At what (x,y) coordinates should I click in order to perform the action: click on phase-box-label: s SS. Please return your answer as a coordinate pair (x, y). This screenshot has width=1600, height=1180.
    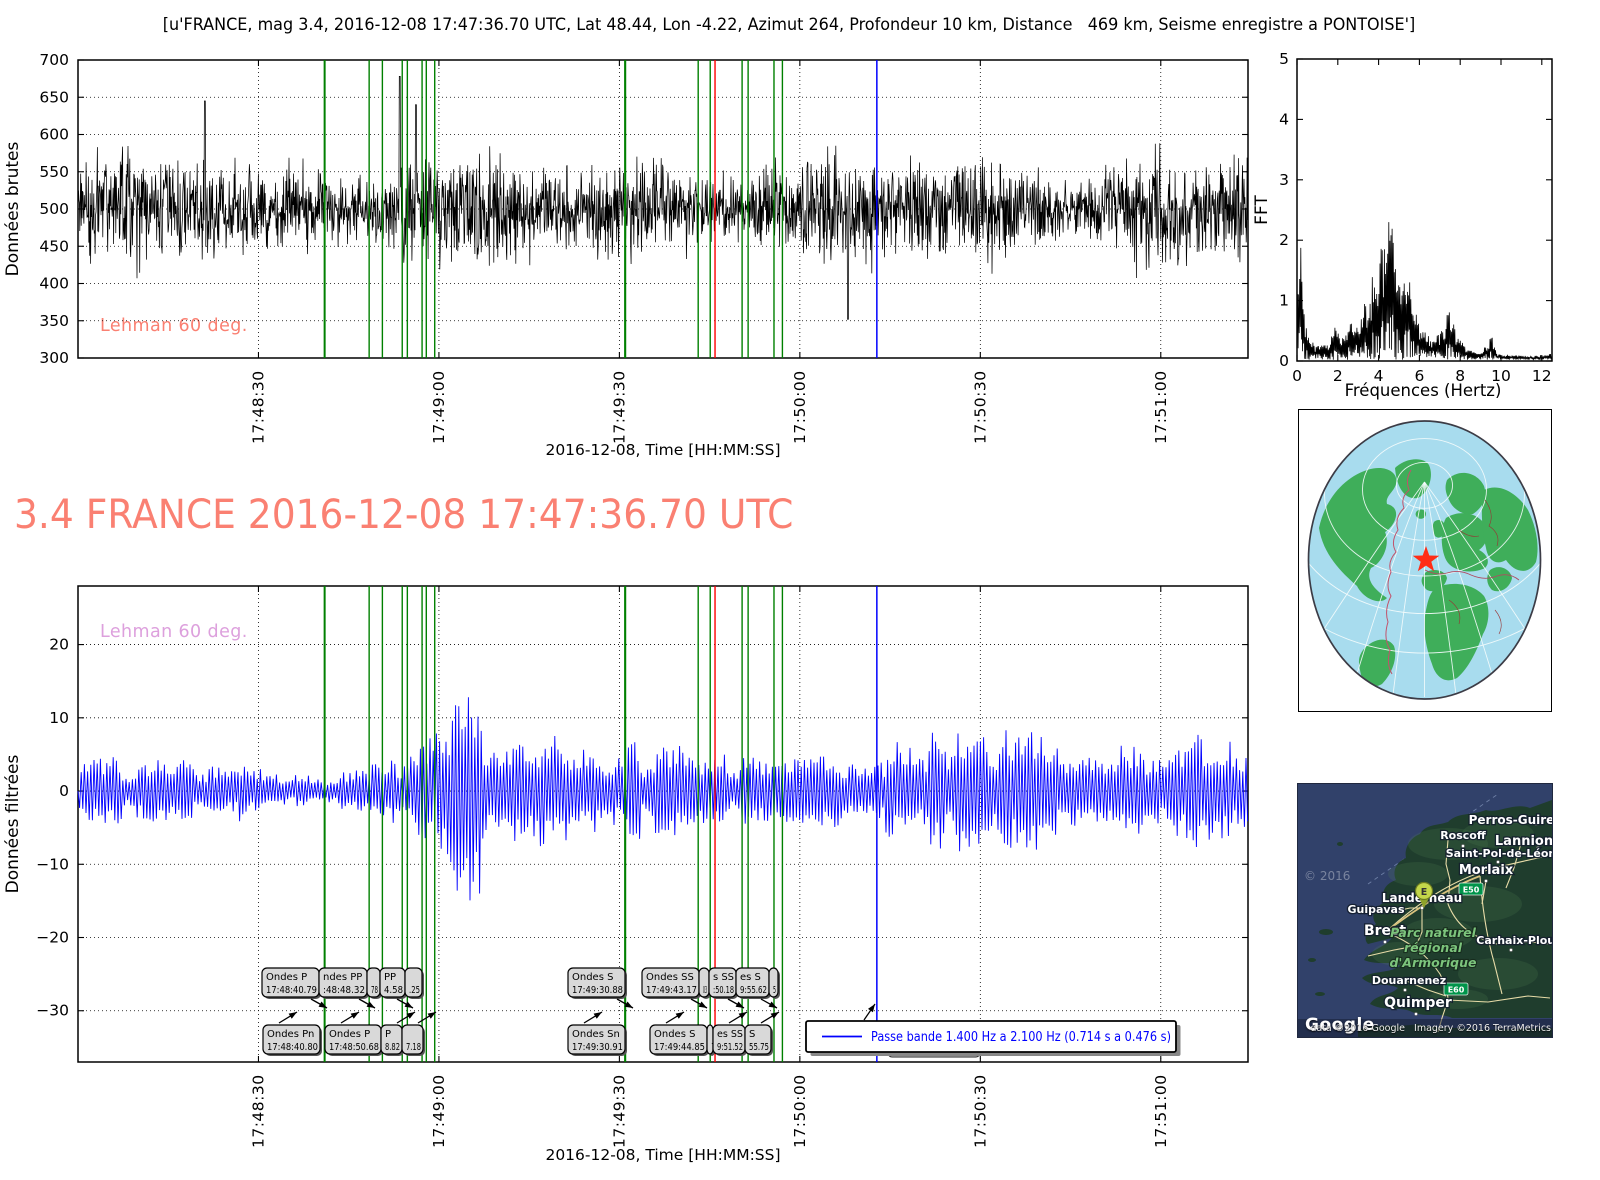
    Looking at the image, I should click on (723, 977).